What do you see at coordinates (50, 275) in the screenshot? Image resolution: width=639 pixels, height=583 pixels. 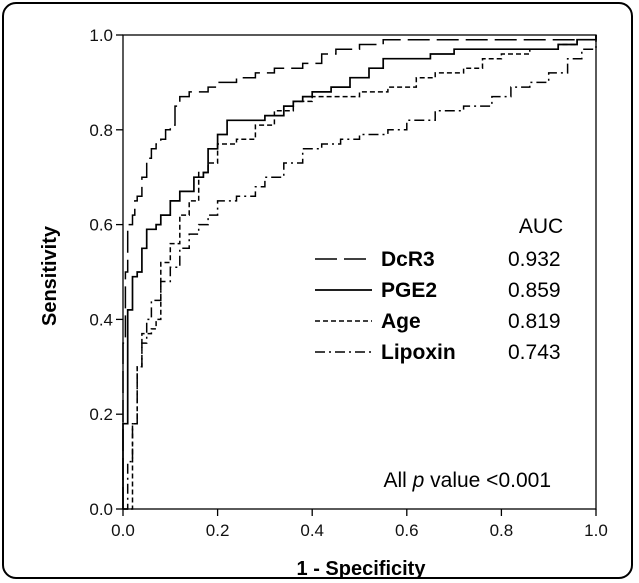 I see `y-axis-title: Sensitivity` at bounding box center [50, 275].